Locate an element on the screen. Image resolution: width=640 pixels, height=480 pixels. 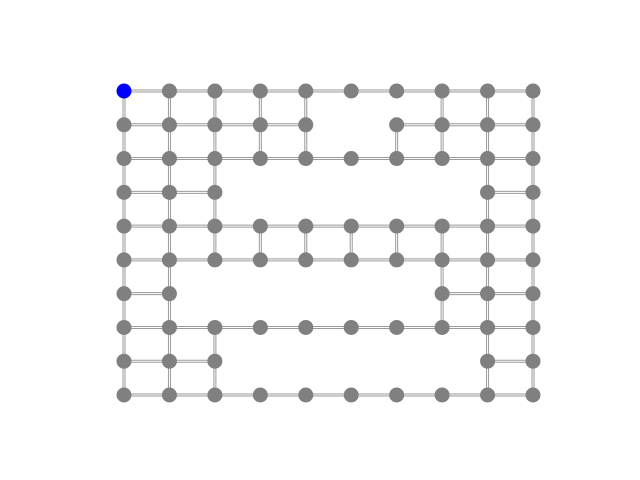
node-r4c0 is located at coordinates (124, 226).